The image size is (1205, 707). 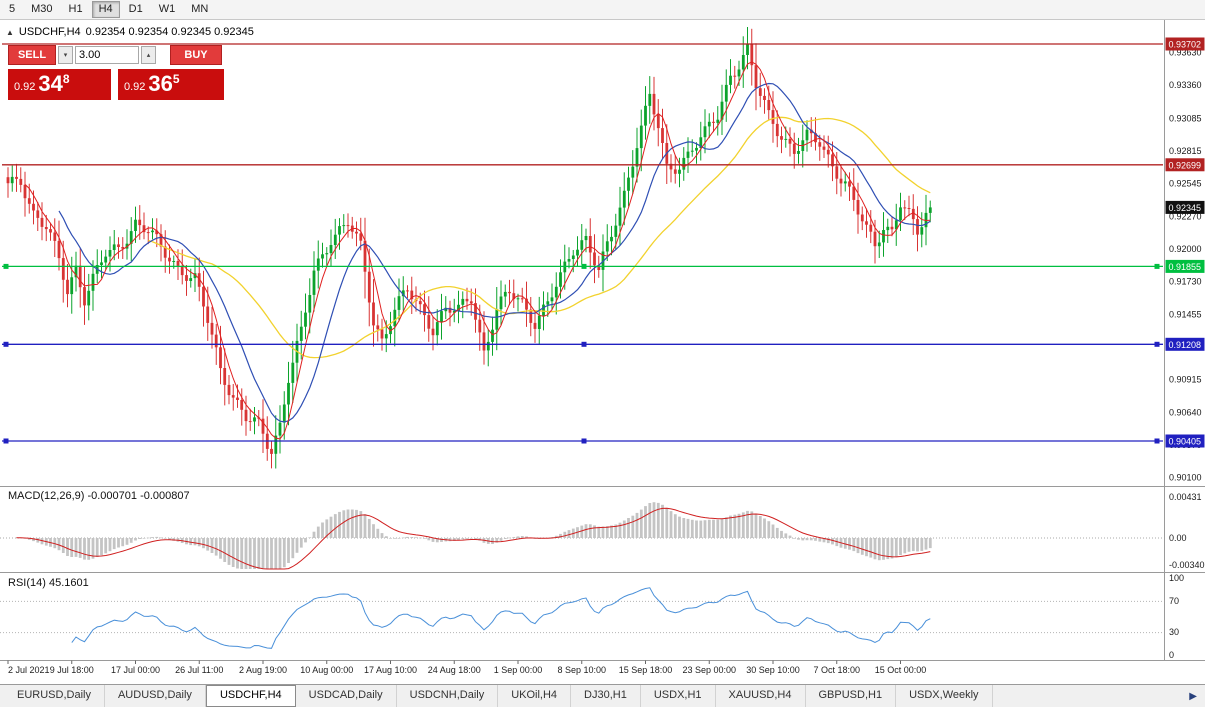 I want to click on tab-audusd-daily: AUDUSD,Daily, so click(x=155, y=696).